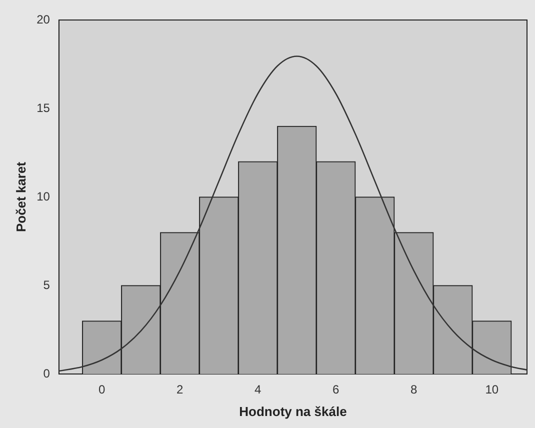 This screenshot has width=535, height=428. What do you see at coordinates (20, 196) in the screenshot?
I see `y-axis-title: Počet karet` at bounding box center [20, 196].